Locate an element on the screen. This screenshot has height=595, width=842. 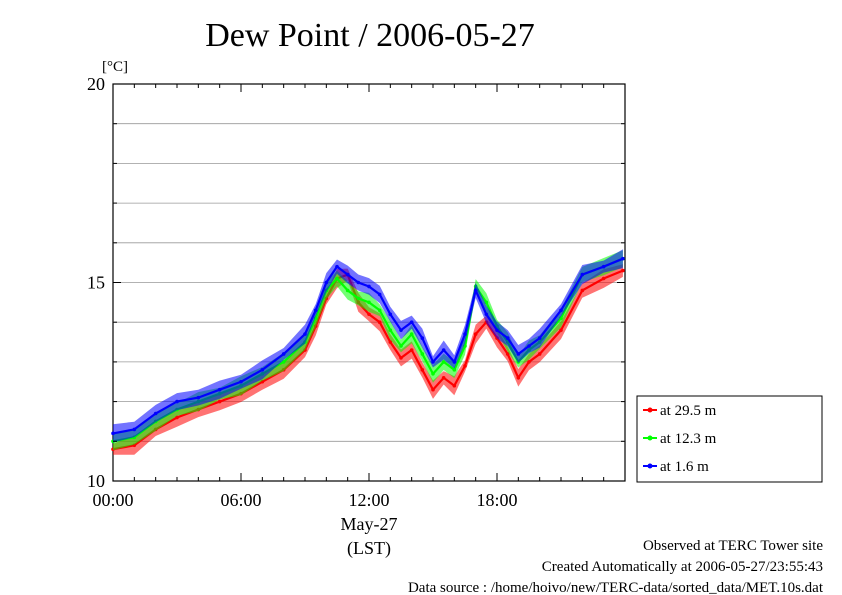
x-tick-label: 06:00 is located at coordinates (240, 500).